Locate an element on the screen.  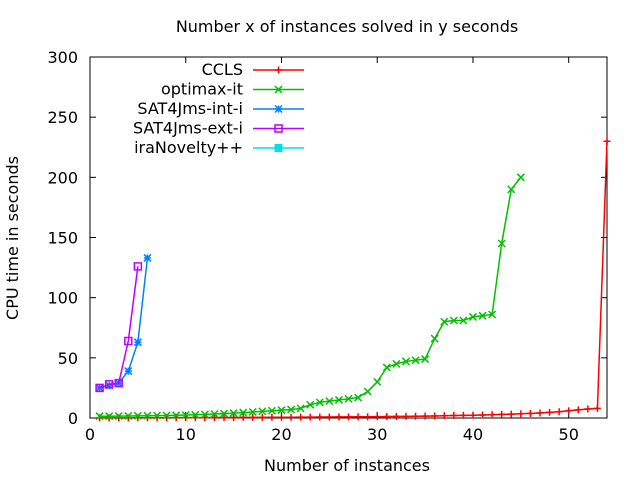
series-SAT4Jms-int-i is located at coordinates (123, 322).